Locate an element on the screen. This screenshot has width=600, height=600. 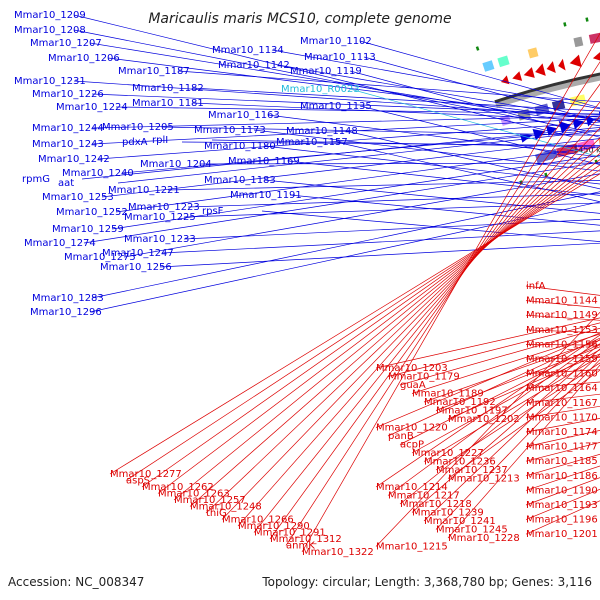
reverse-gene-label: Mmar10_1245 is located at coordinates (472, 530).